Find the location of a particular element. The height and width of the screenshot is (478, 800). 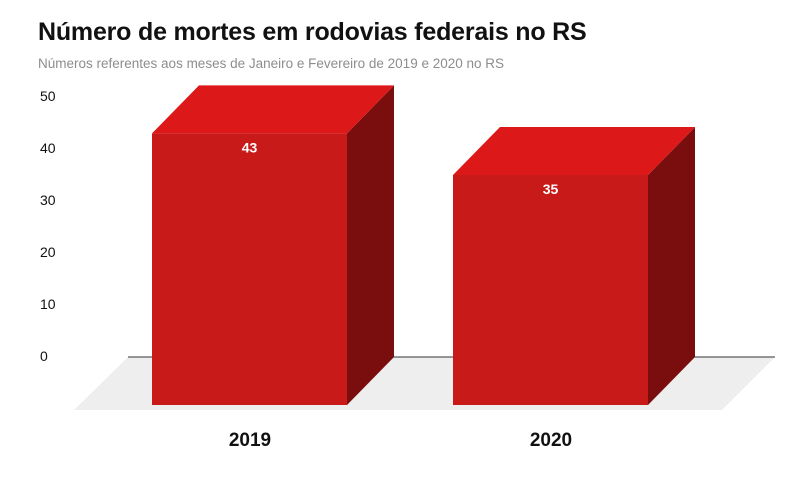

bar-value-label: 43 is located at coordinates (250, 147).